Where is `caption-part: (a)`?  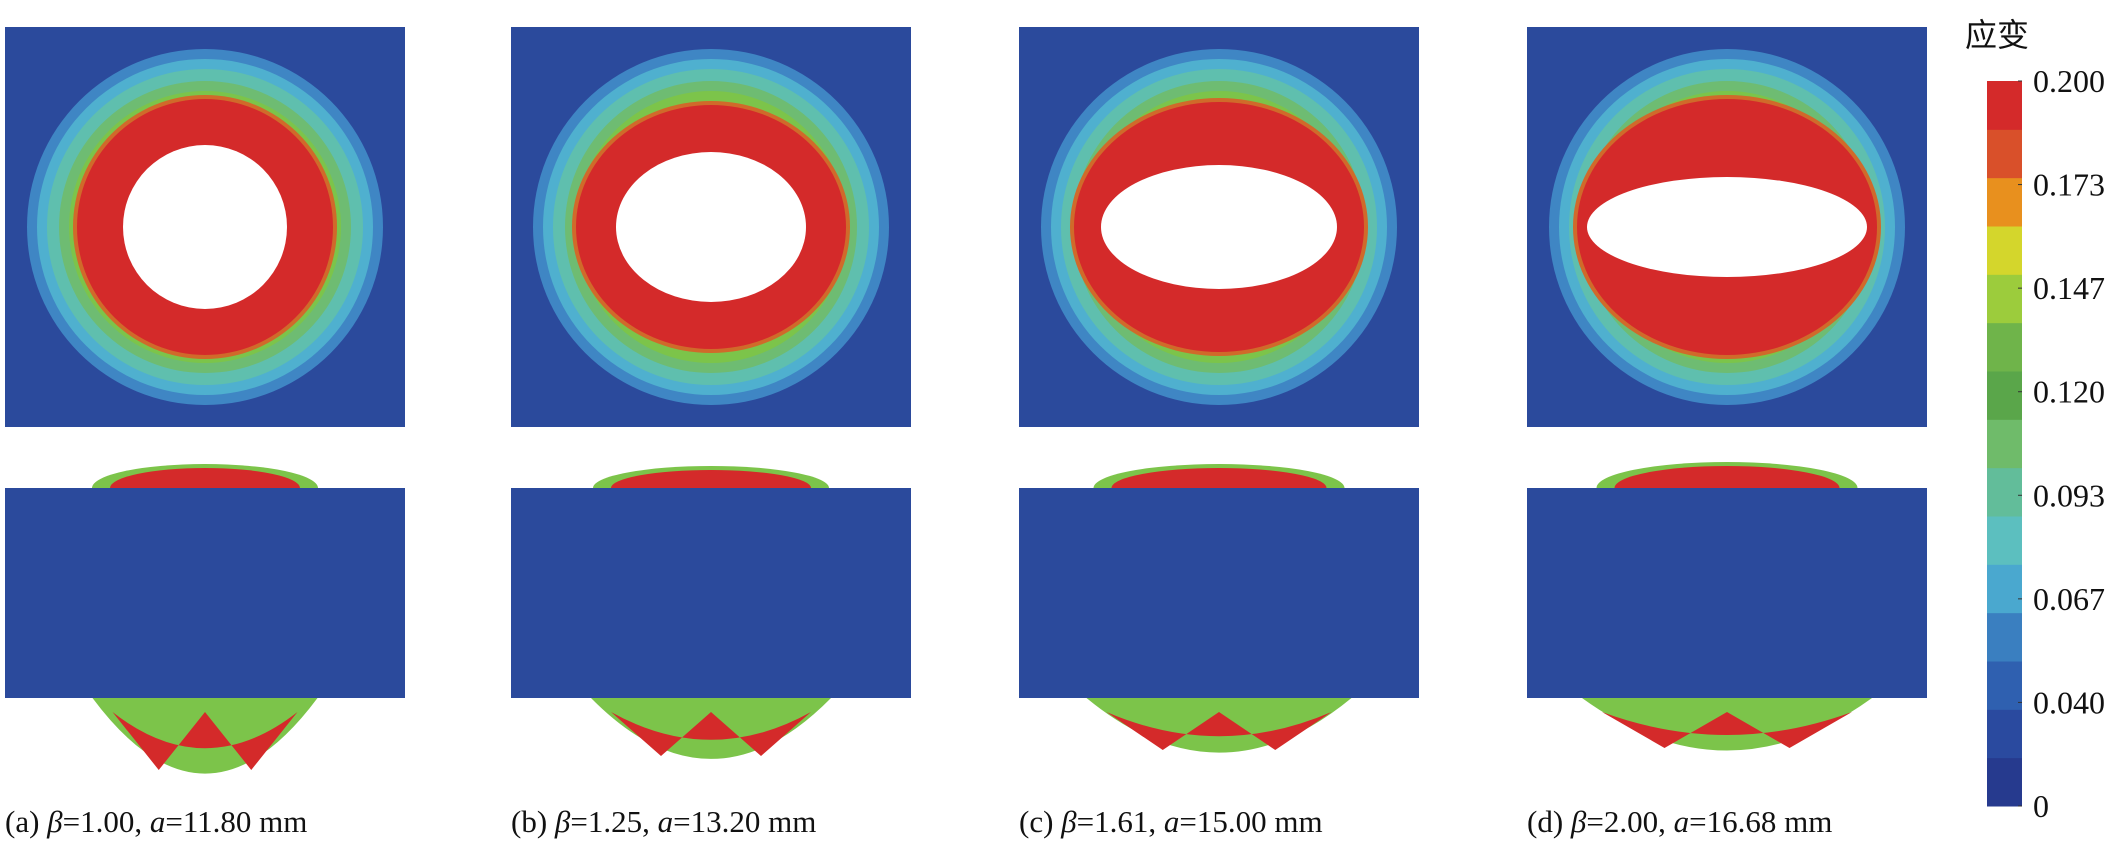 caption-part: (a) is located at coordinates (26, 821).